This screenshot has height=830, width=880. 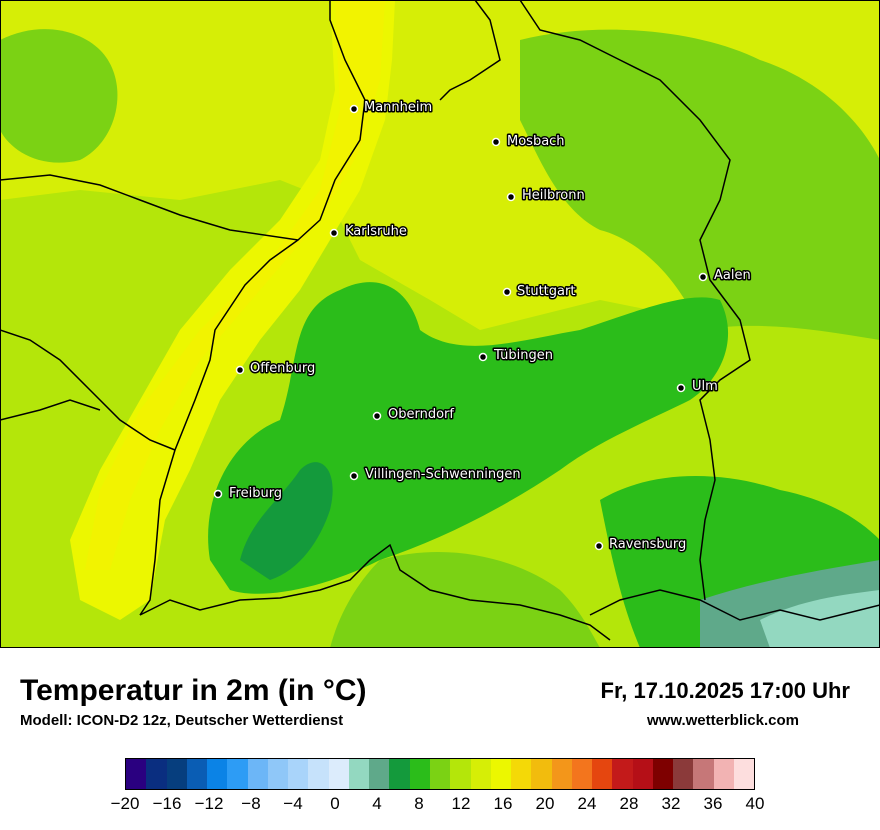 I want to click on legend-tick-label: −12, so click(x=209, y=803).